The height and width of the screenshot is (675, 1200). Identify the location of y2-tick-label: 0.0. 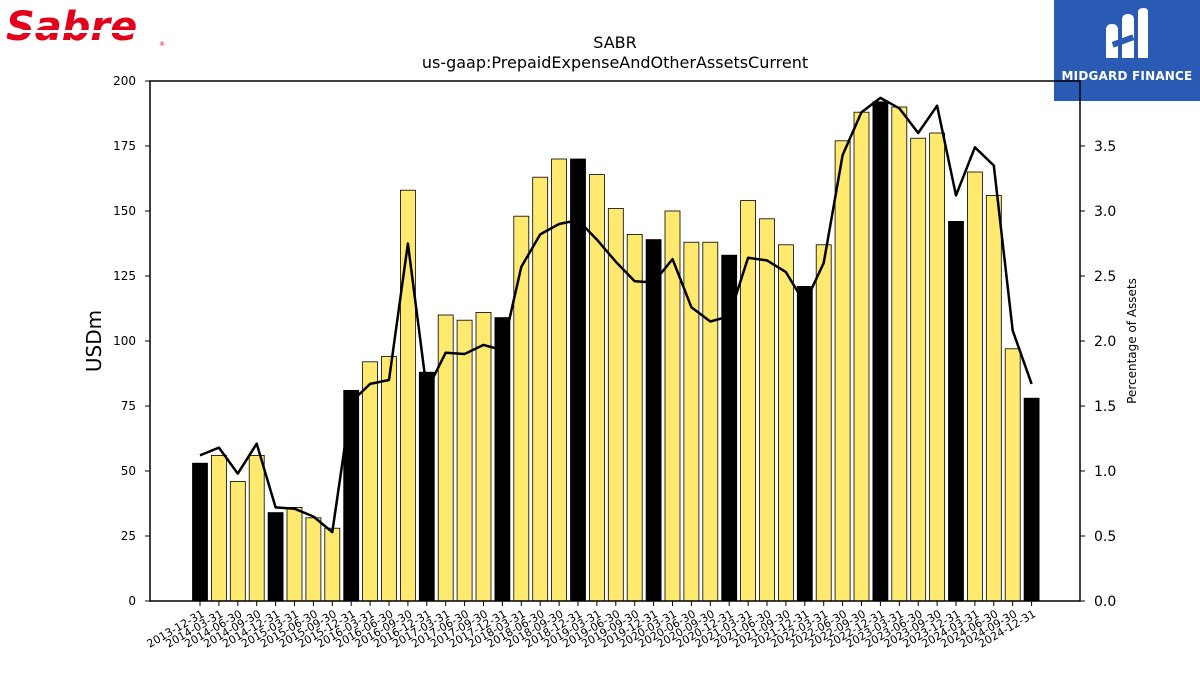
(1105, 602).